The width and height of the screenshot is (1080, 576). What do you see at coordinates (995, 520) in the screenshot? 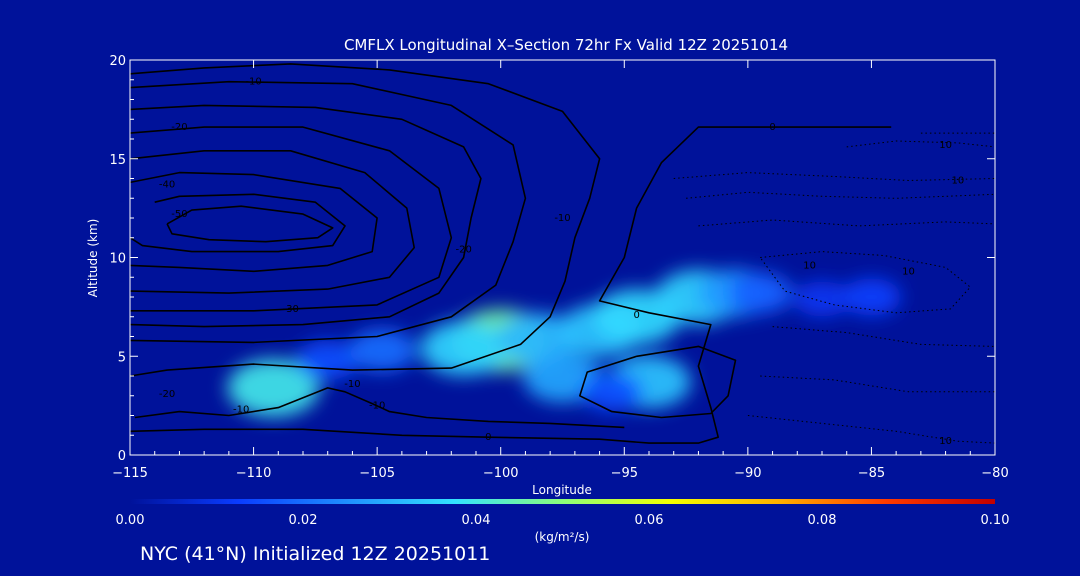
I see `colorbar-tick-label: 0.10` at bounding box center [995, 520].